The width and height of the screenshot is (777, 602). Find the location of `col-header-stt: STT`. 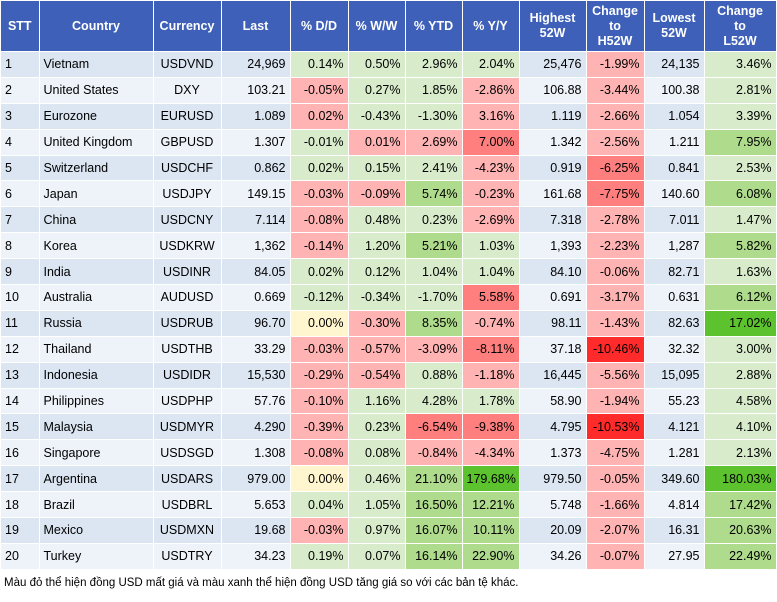

col-header-stt: STT is located at coordinates (20, 26).